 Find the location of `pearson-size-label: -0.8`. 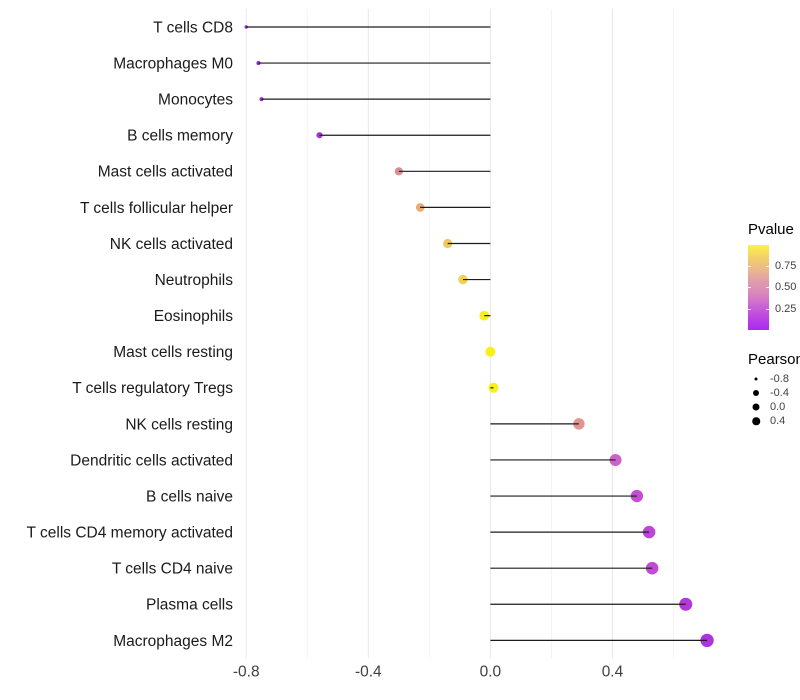

pearson-size-label: -0.8 is located at coordinates (779, 379).